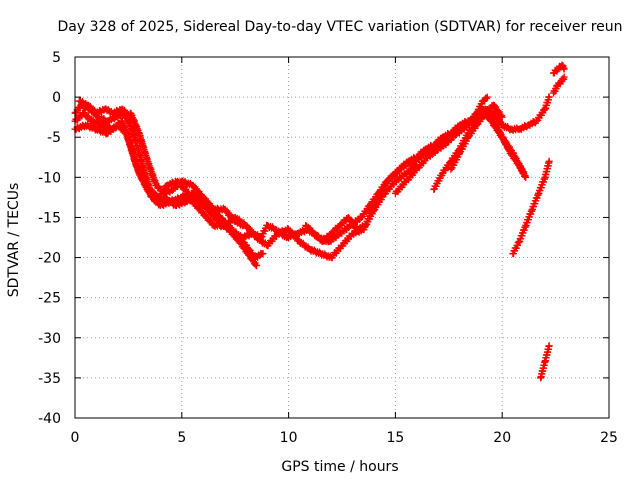 The height and width of the screenshot is (480, 640). I want to click on series-track-c, so click(166, 195).